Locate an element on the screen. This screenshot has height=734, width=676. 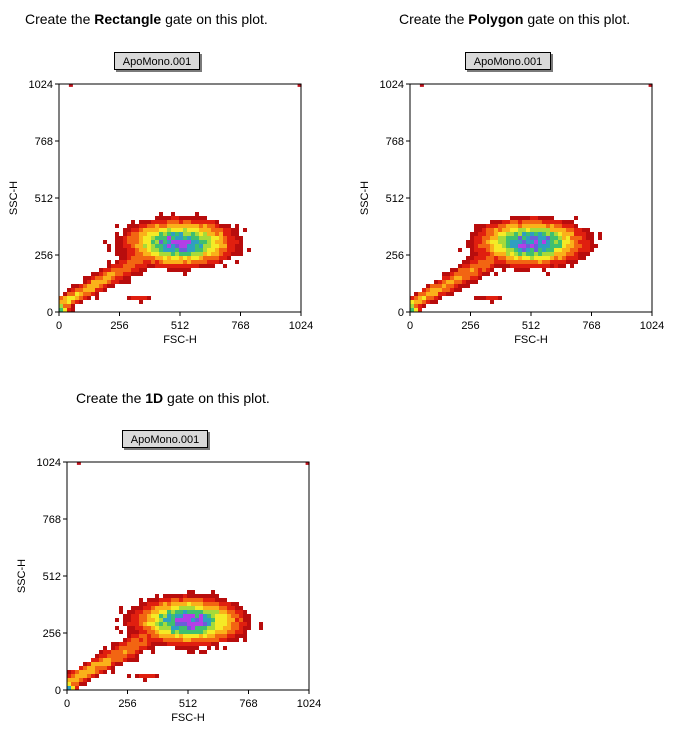
instruction-polygon: Create the Polygon gate on this plot. is located at coordinates (515, 19).